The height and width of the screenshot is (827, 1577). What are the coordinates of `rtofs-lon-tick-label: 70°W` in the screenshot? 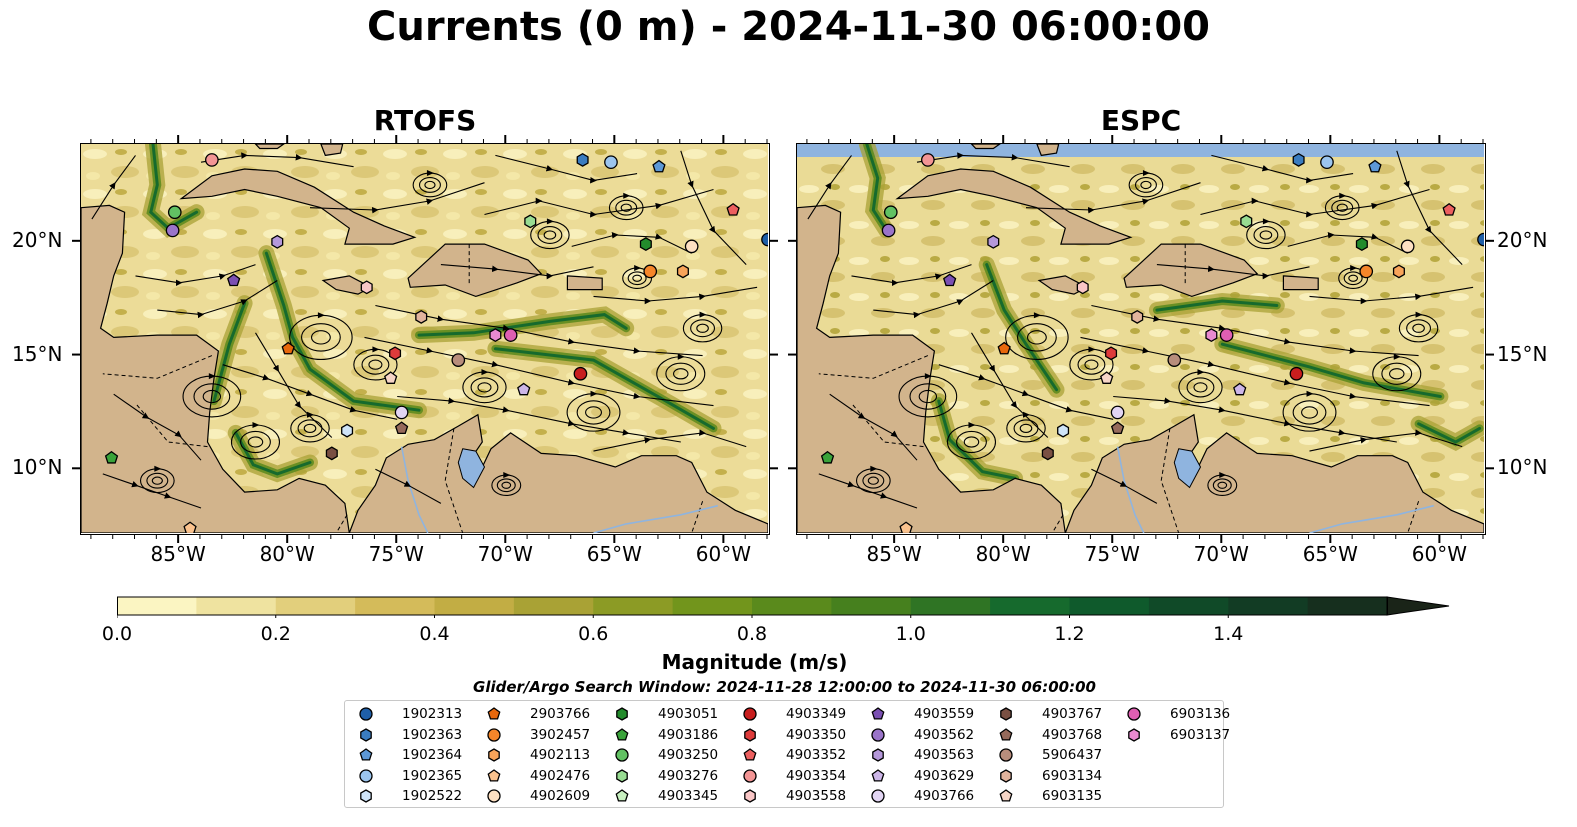 It's located at (505, 554).